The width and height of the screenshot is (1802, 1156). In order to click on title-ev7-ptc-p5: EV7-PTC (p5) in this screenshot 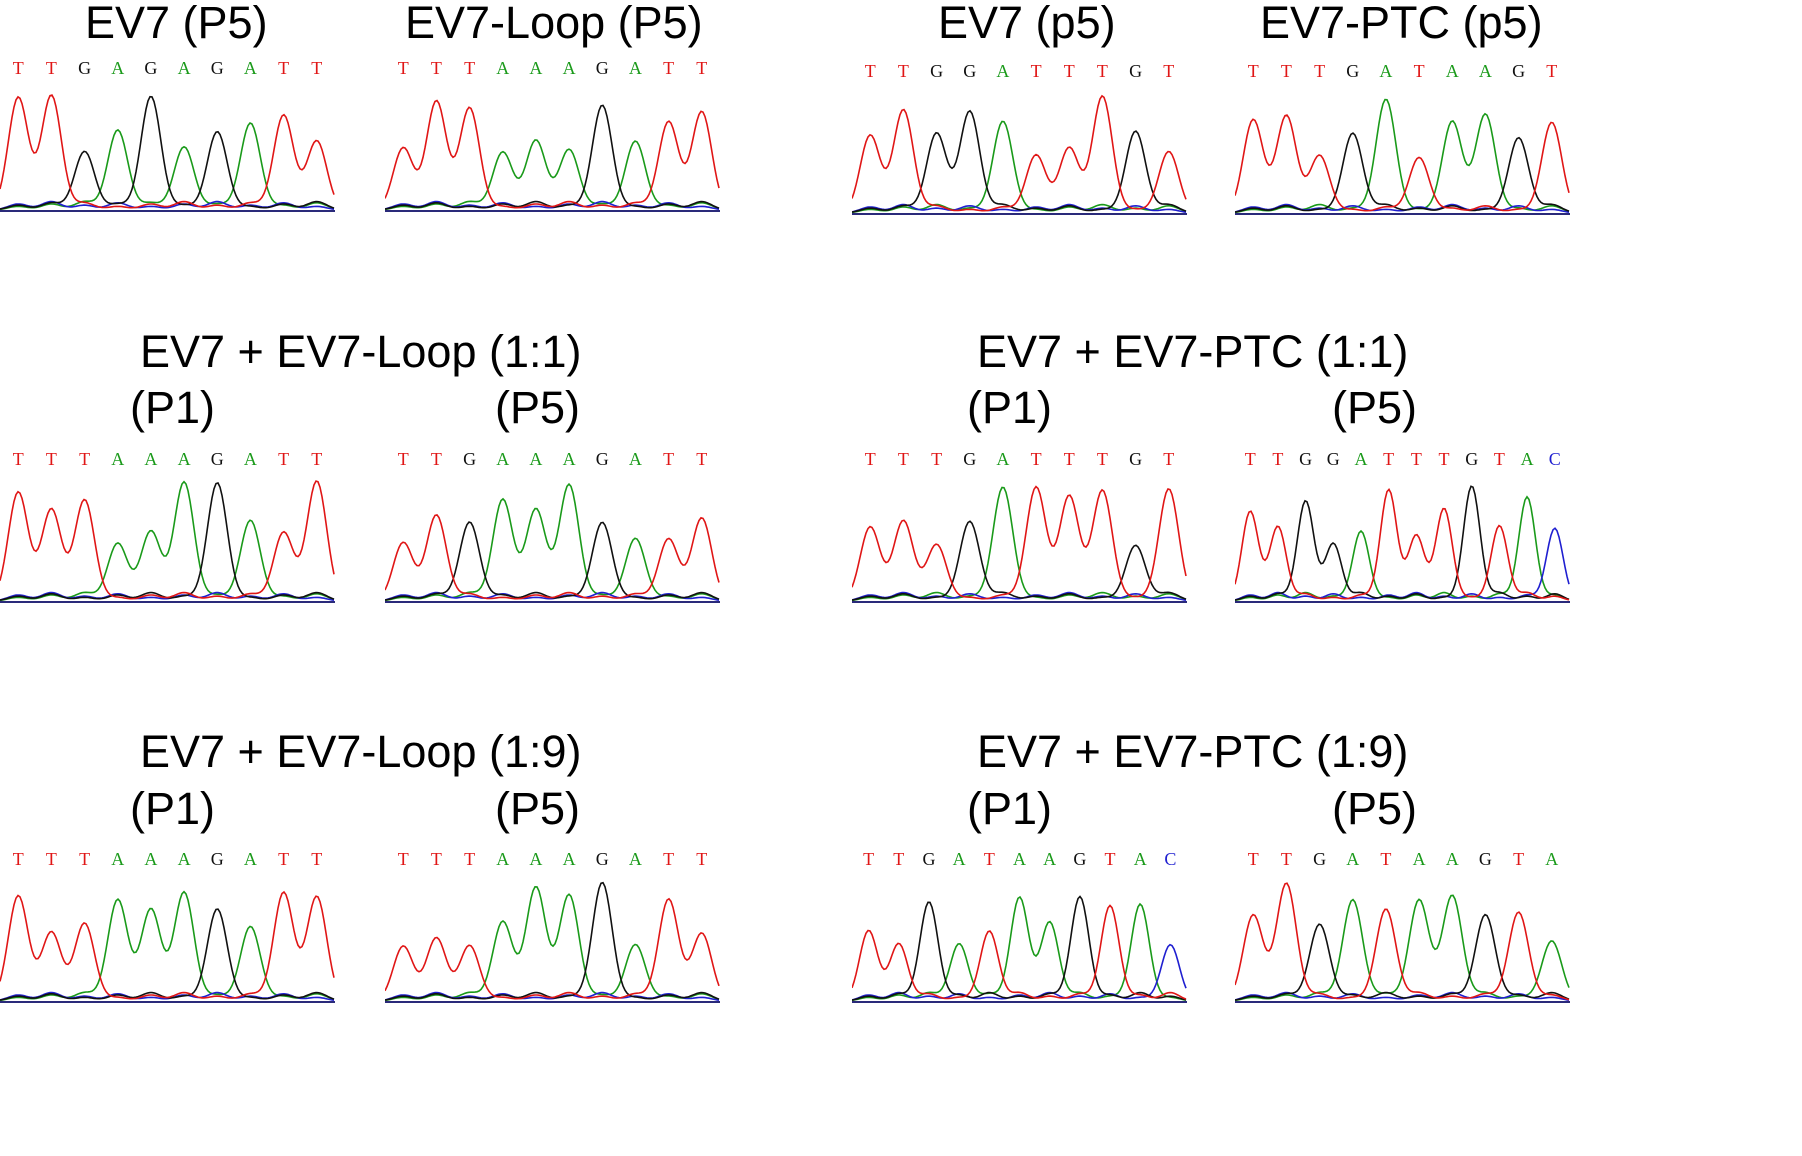, I will do `click(1401, 24)`.